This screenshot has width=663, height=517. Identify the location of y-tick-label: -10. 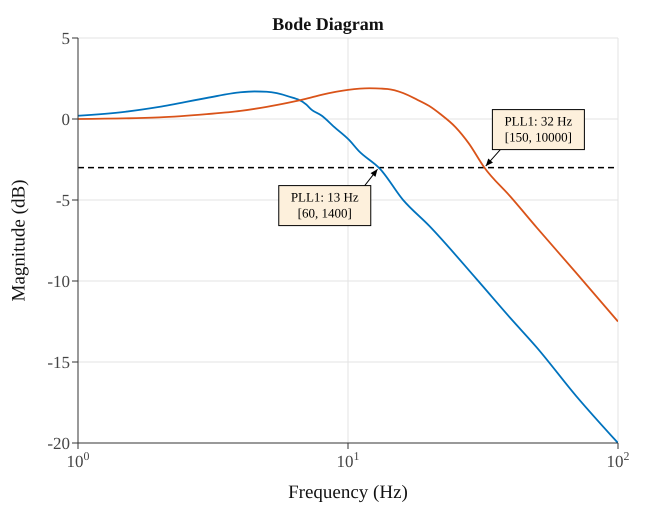
(58, 282).